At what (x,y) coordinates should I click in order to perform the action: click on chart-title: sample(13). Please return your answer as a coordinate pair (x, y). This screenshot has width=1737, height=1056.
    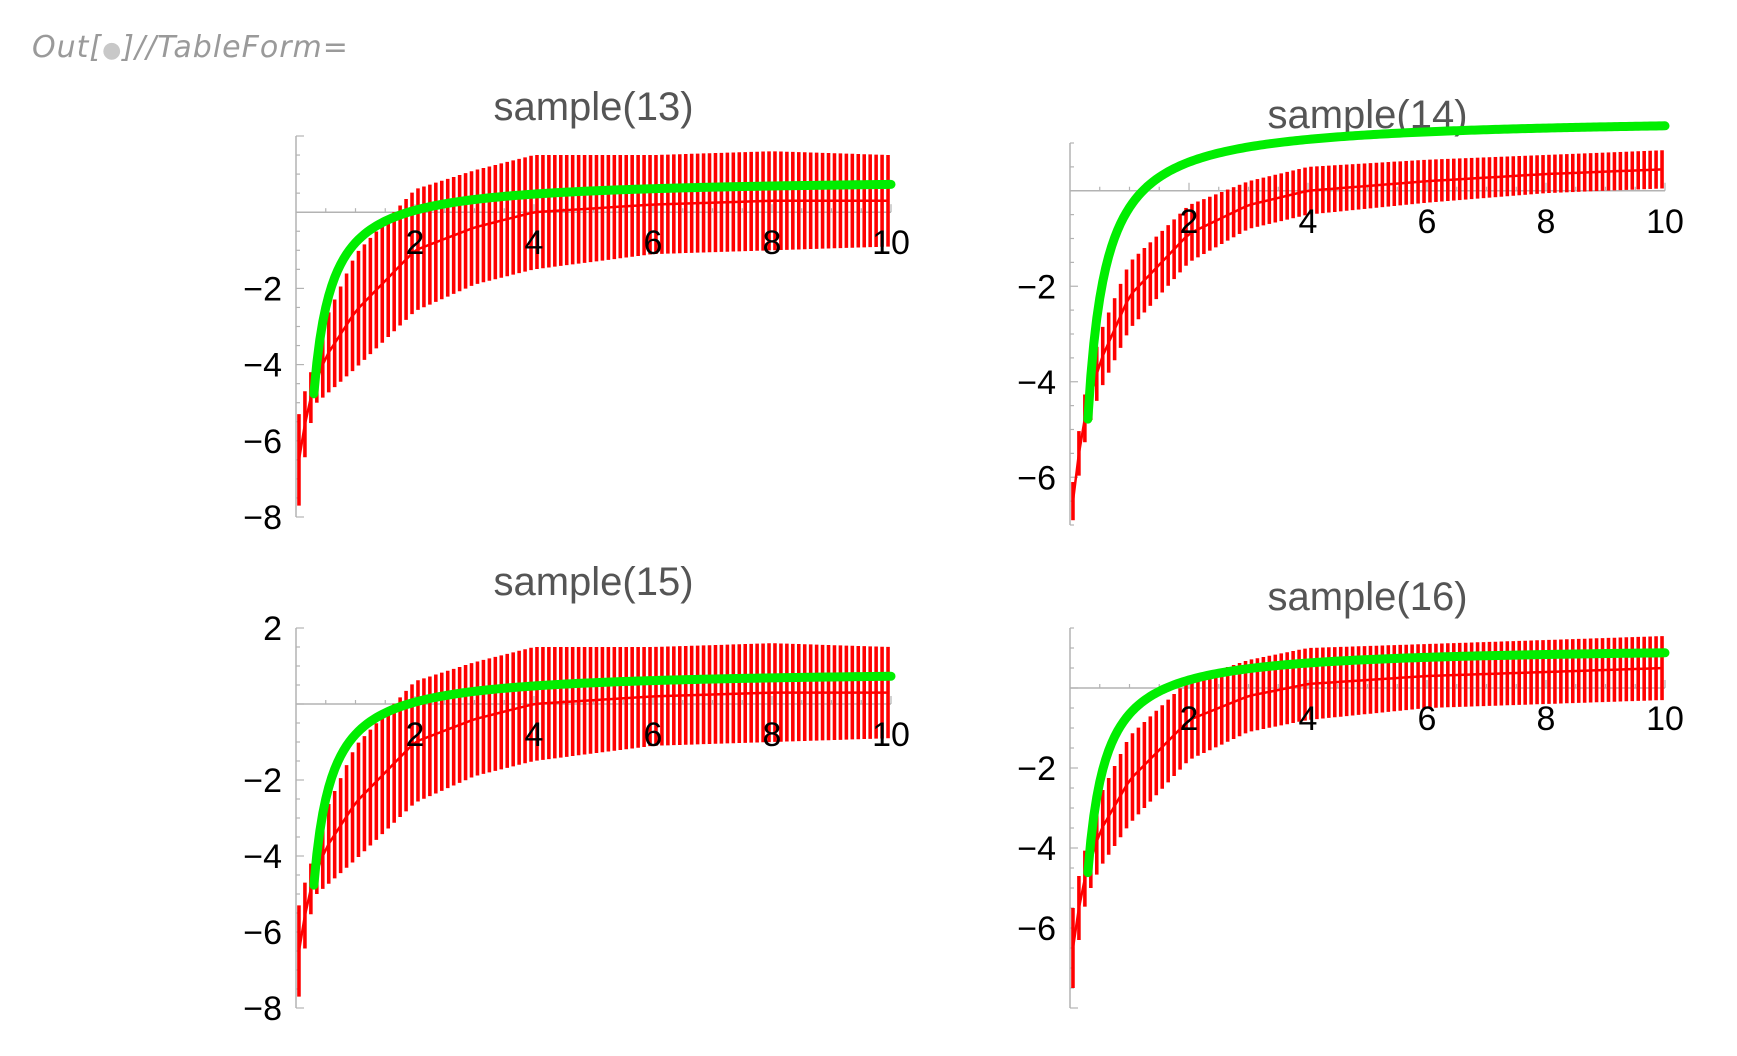
    Looking at the image, I should click on (593, 107).